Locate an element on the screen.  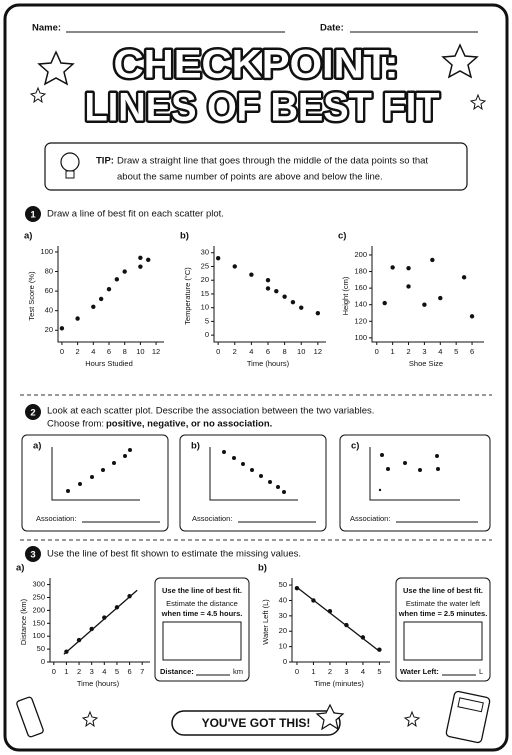
y-axis-label: Water Left (L) is located at coordinates (265, 622).